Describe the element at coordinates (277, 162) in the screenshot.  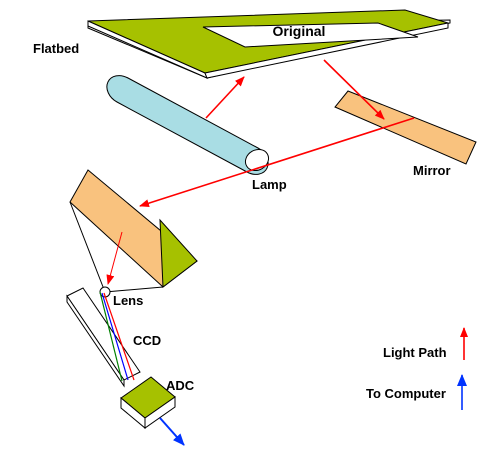
I see `light-path-arrow-mirror-to-prism` at that location.